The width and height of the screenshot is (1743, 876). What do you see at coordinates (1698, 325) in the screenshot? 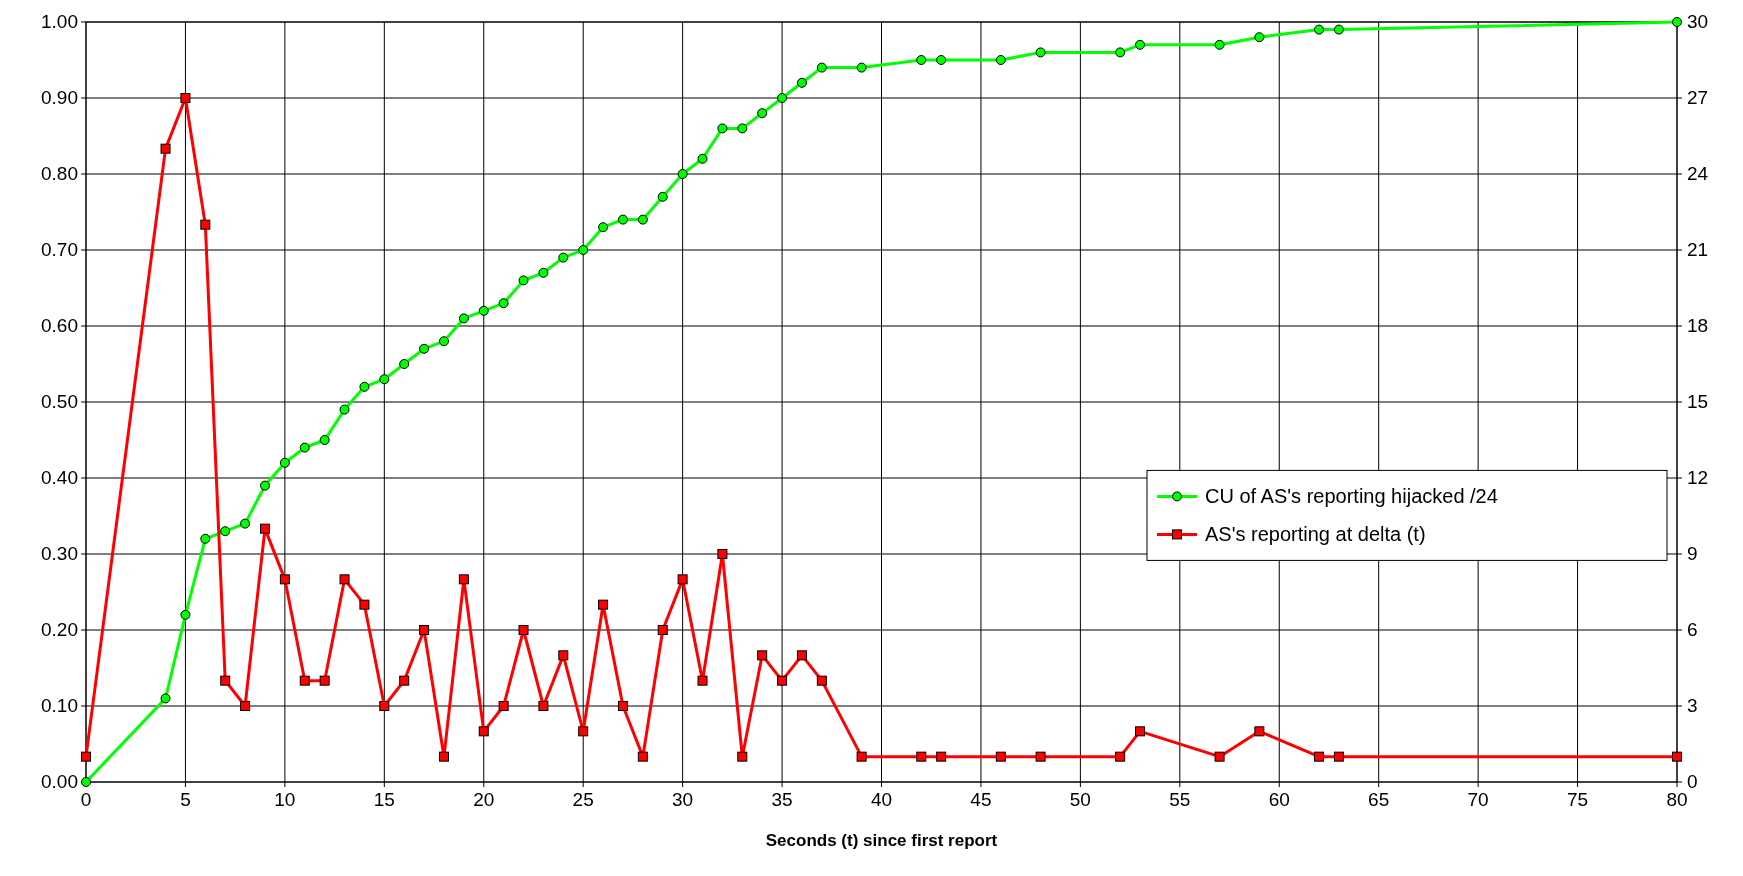
I see `y2-tick-label: 18` at bounding box center [1698, 325].